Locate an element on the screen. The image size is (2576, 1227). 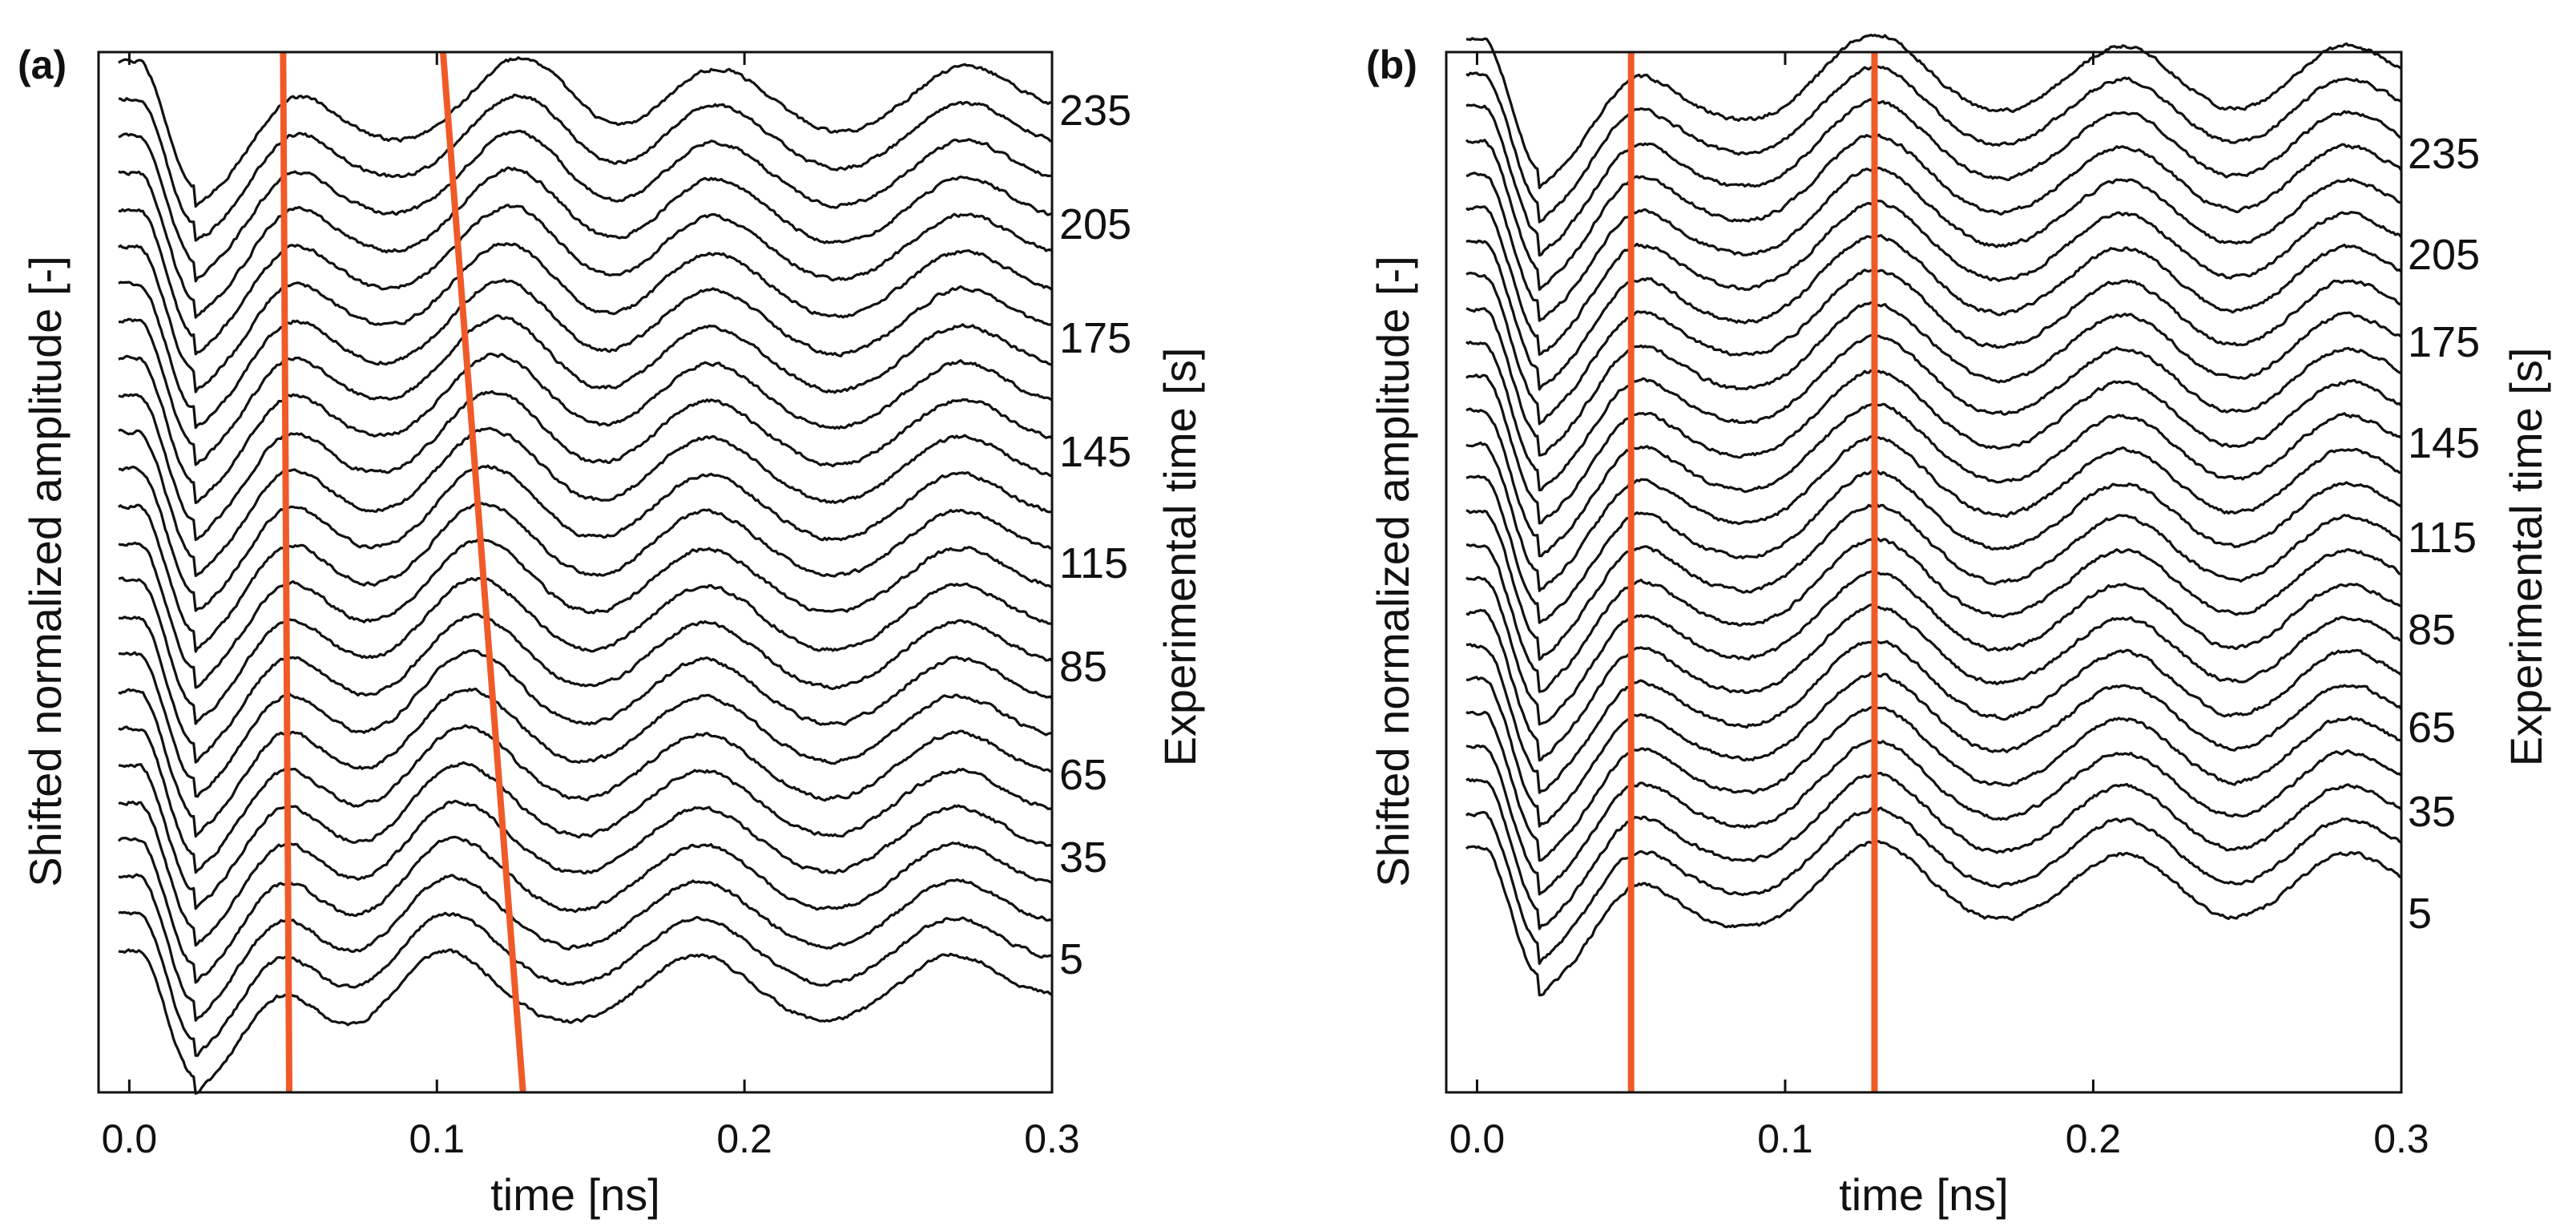
panel-a-y-axis-label: Shifted normalized amplitude [-] is located at coordinates (45, 572).